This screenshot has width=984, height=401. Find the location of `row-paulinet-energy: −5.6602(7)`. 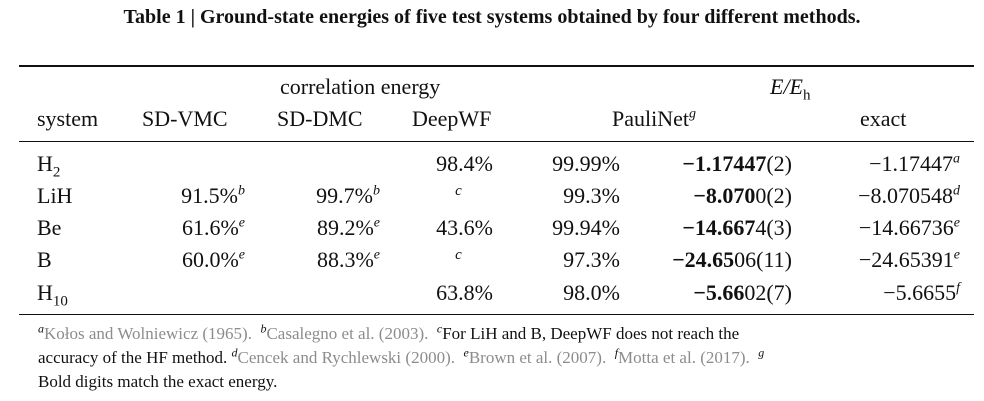

row-paulinet-energy: −5.6602(7) is located at coordinates (742, 292).